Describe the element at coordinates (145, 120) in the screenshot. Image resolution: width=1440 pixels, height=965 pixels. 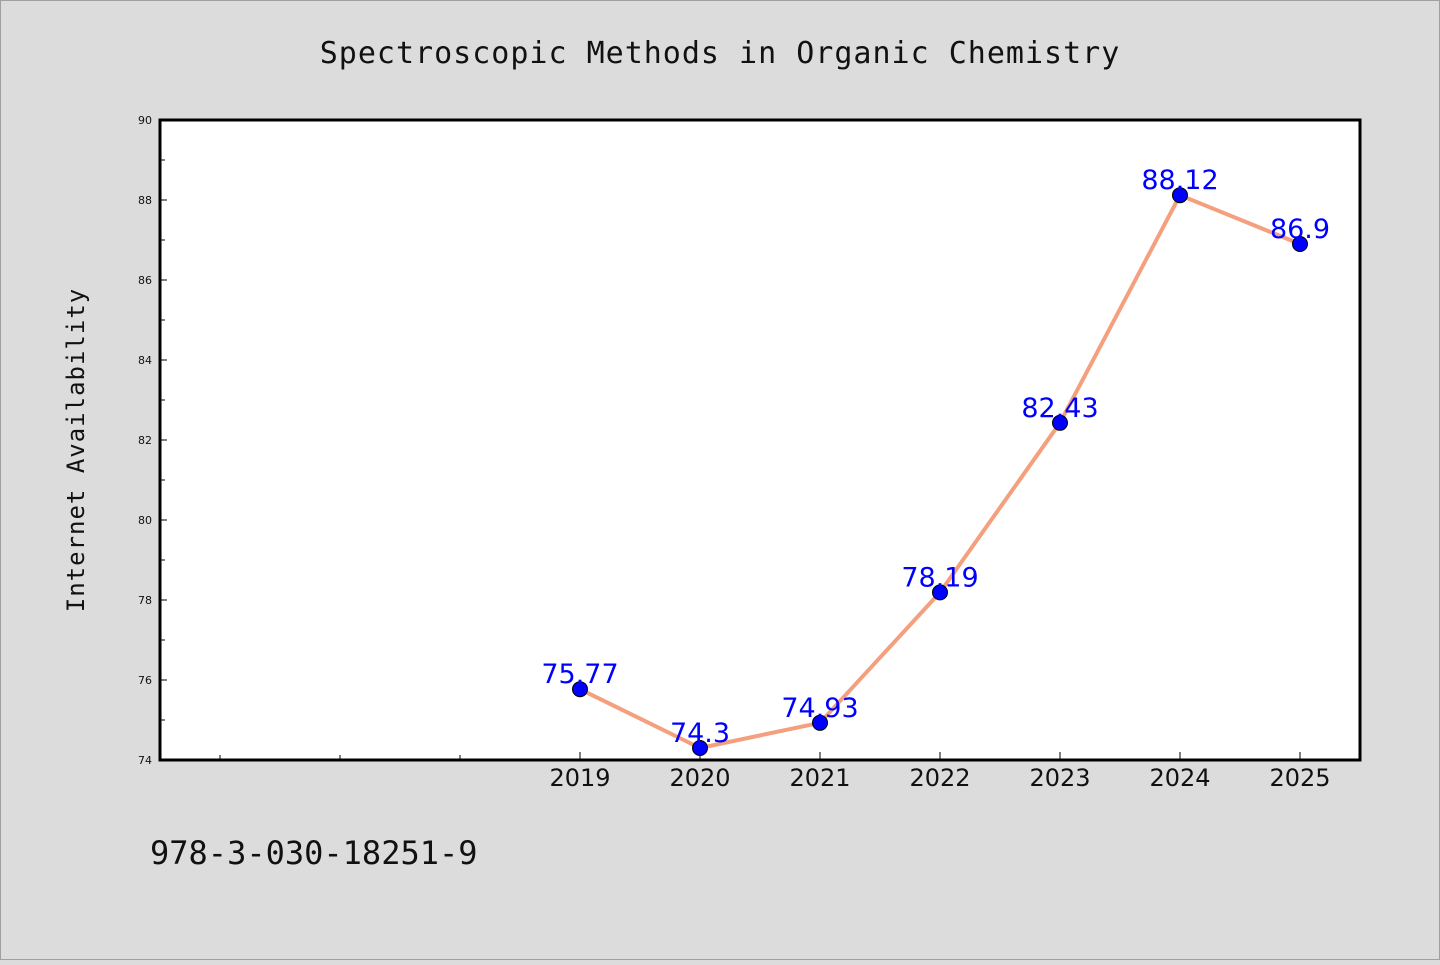
I see `y-tick-label: 90` at that location.